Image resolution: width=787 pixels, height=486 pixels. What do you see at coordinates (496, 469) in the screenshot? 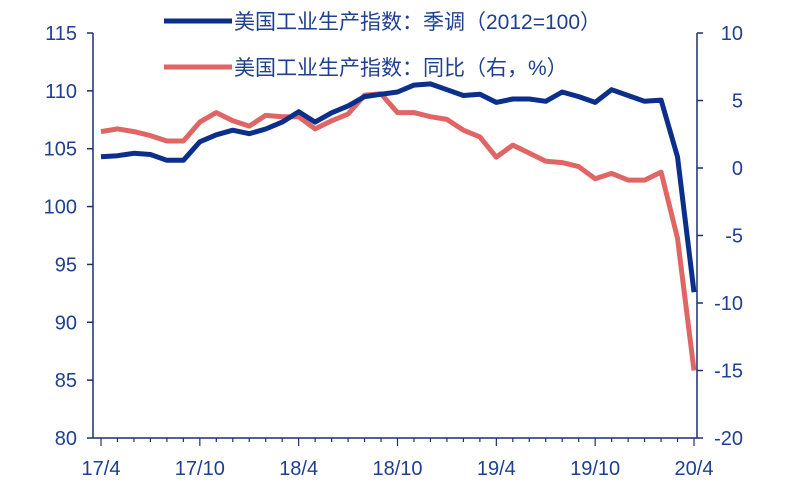
I see `x-axis-tick-label: 19/4` at bounding box center [496, 469].